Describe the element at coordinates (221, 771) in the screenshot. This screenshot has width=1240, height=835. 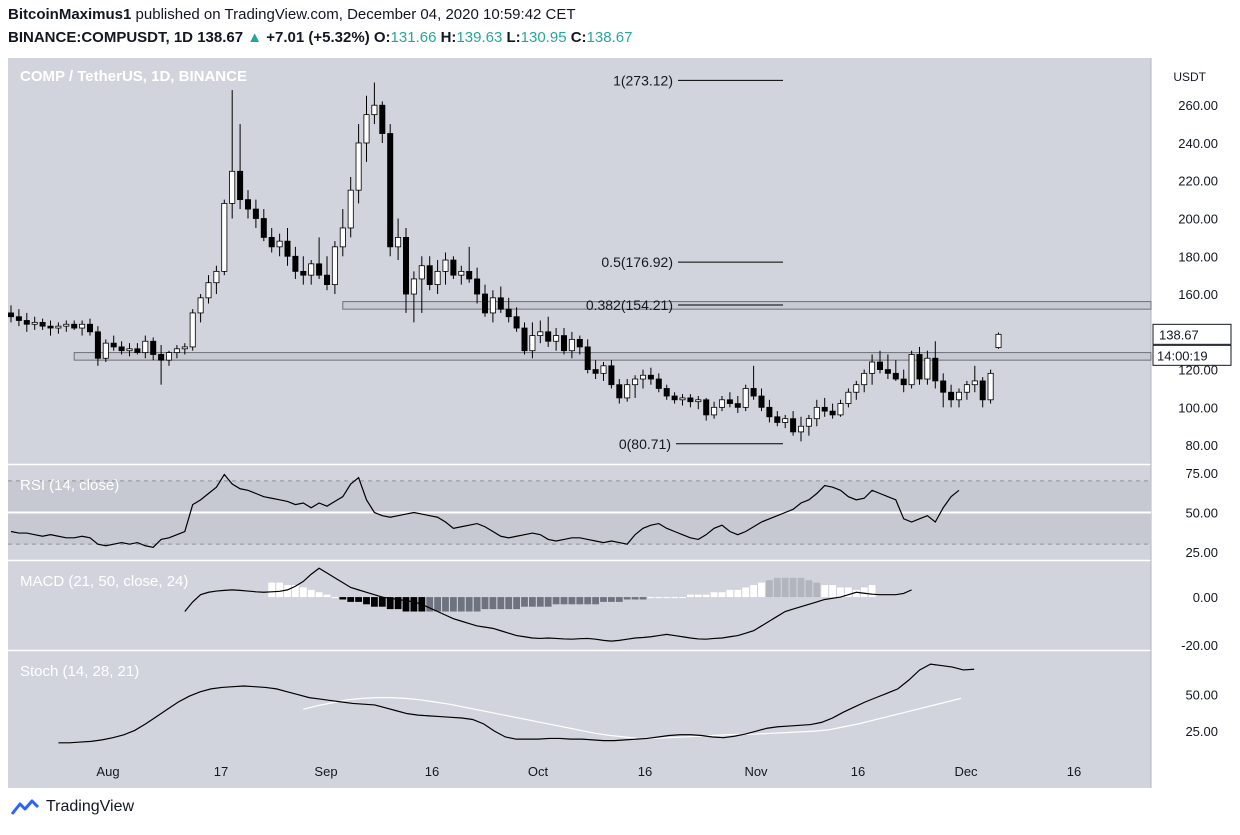
I see `time-tick-label: 17` at that location.